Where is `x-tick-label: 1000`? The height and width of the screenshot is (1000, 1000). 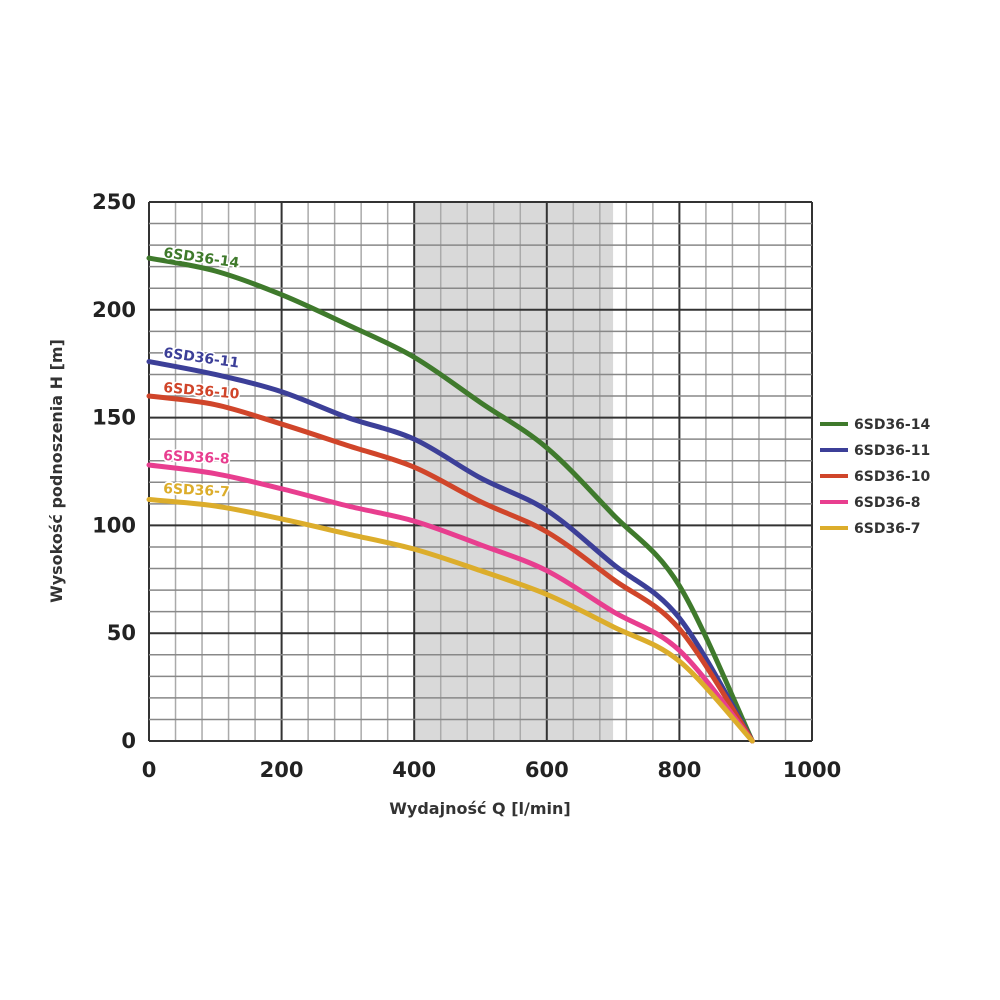 x-tick-label: 1000 is located at coordinates (812, 770).